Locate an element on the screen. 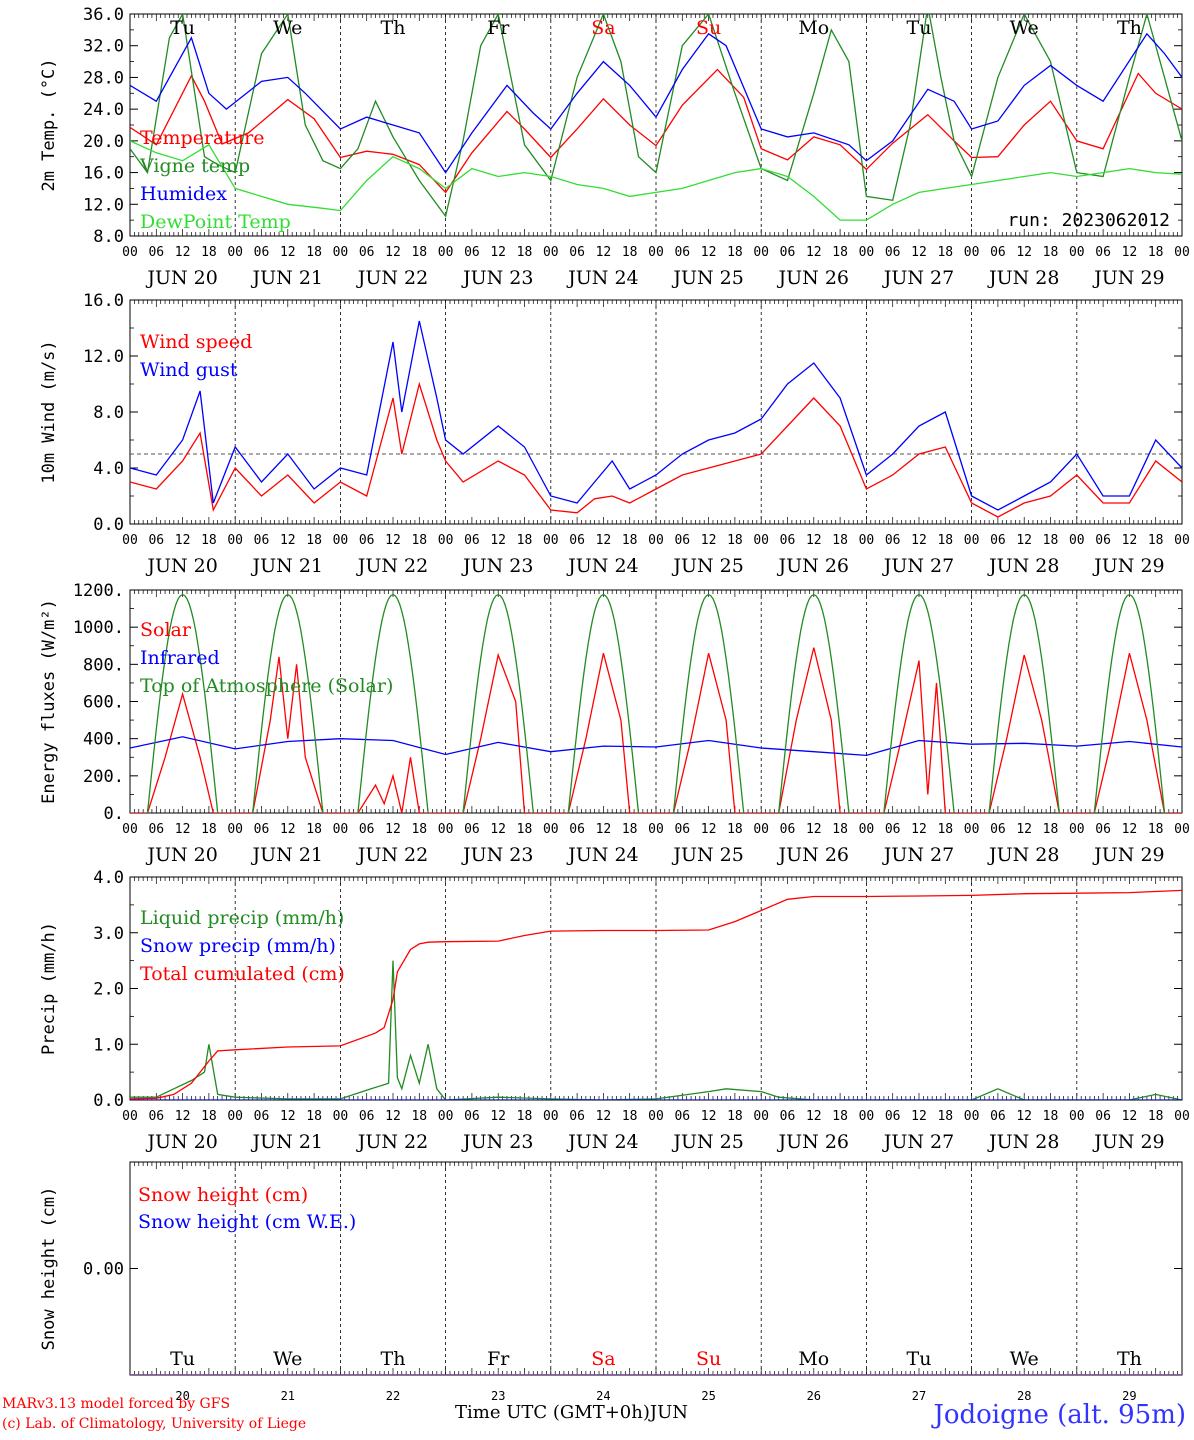 The image size is (1194, 1440). y-tick-label: 16.0 is located at coordinates (103, 174).